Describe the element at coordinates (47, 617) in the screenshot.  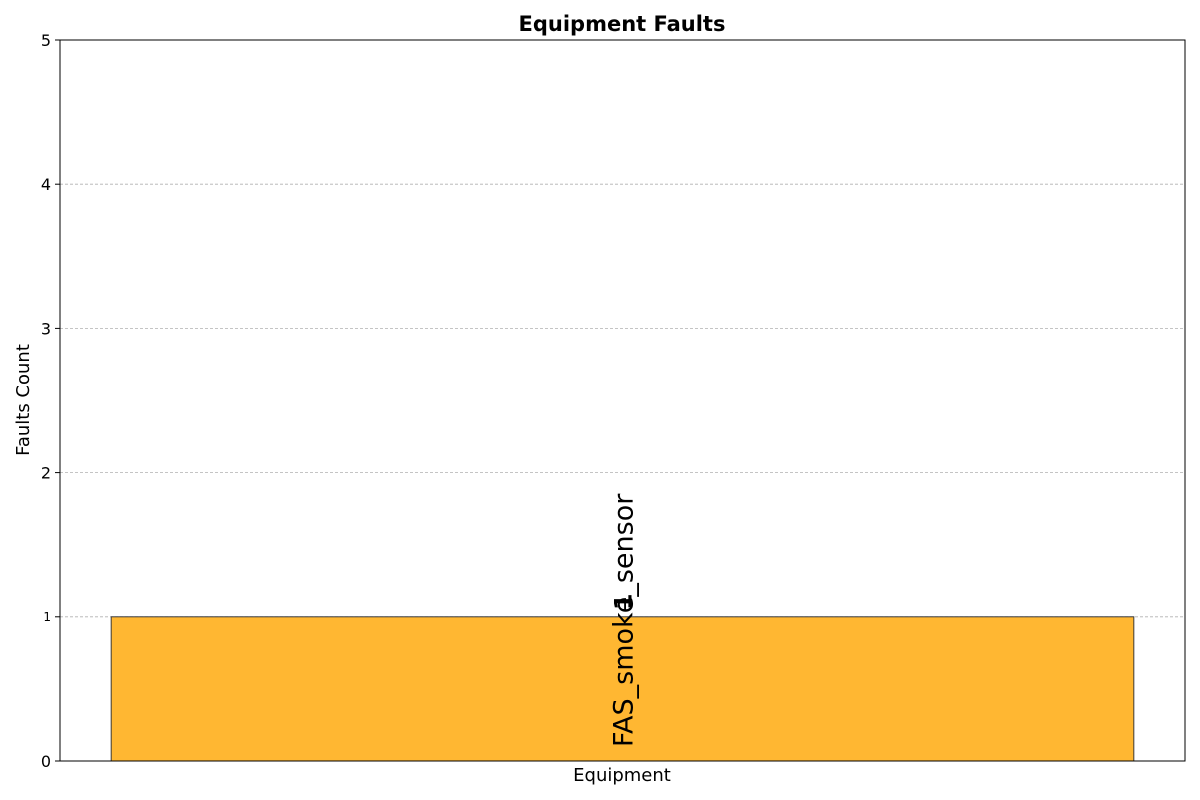
I see `y-tick-label: 1` at that location.